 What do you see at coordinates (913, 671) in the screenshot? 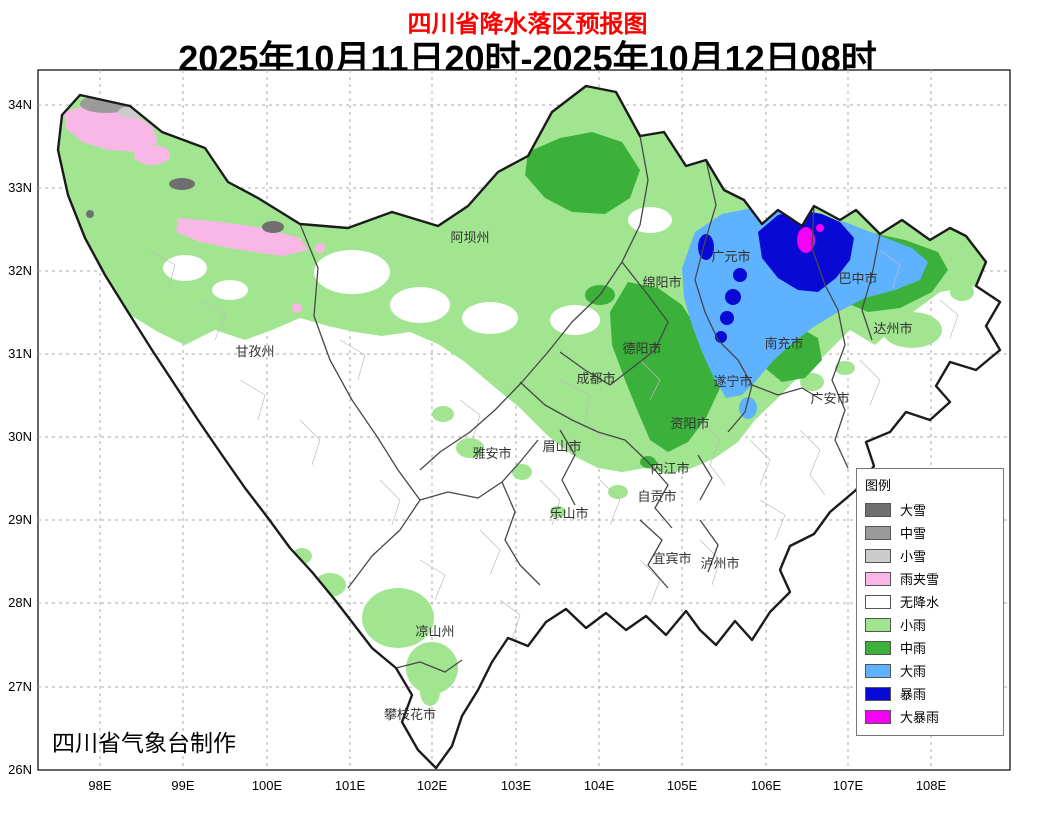
I see `legend-label: 大雨` at bounding box center [913, 671].